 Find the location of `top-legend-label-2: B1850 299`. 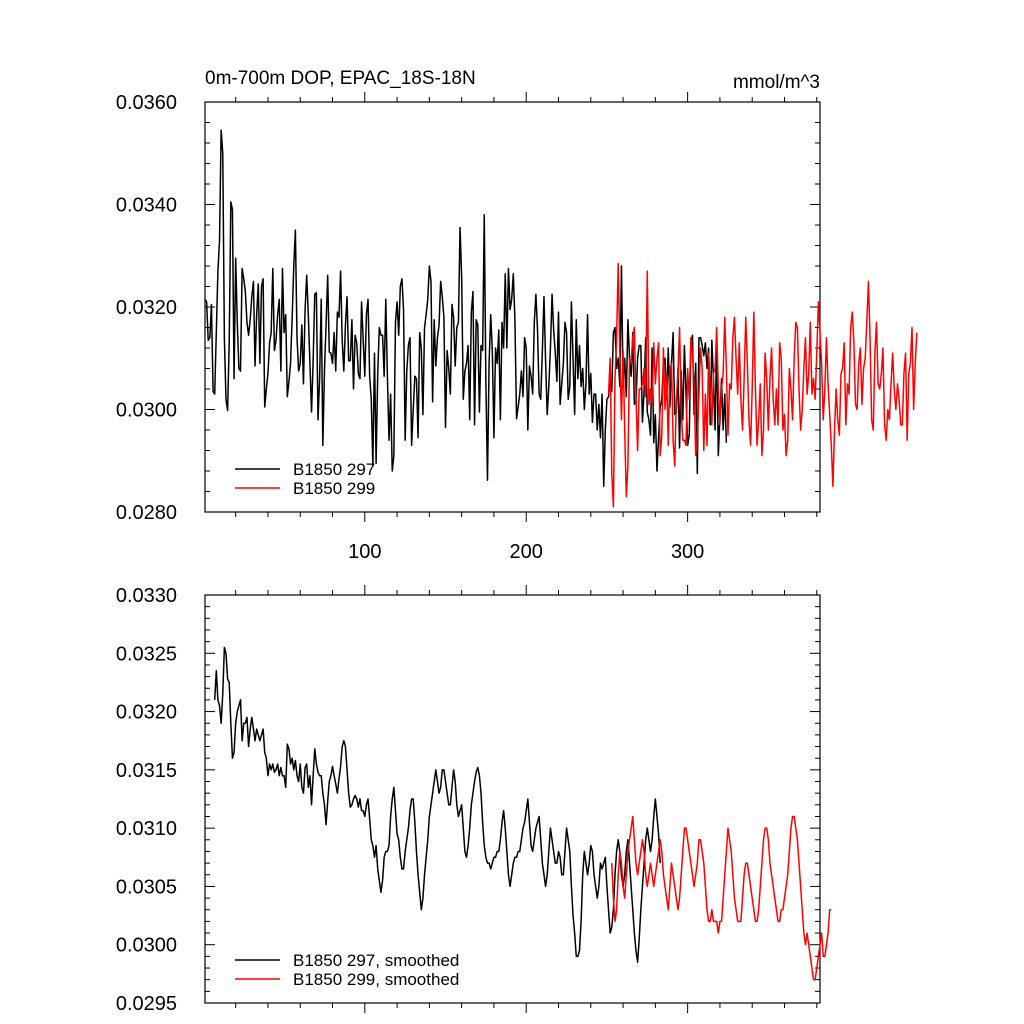

top-legend-label-2: B1850 299 is located at coordinates (334, 488).